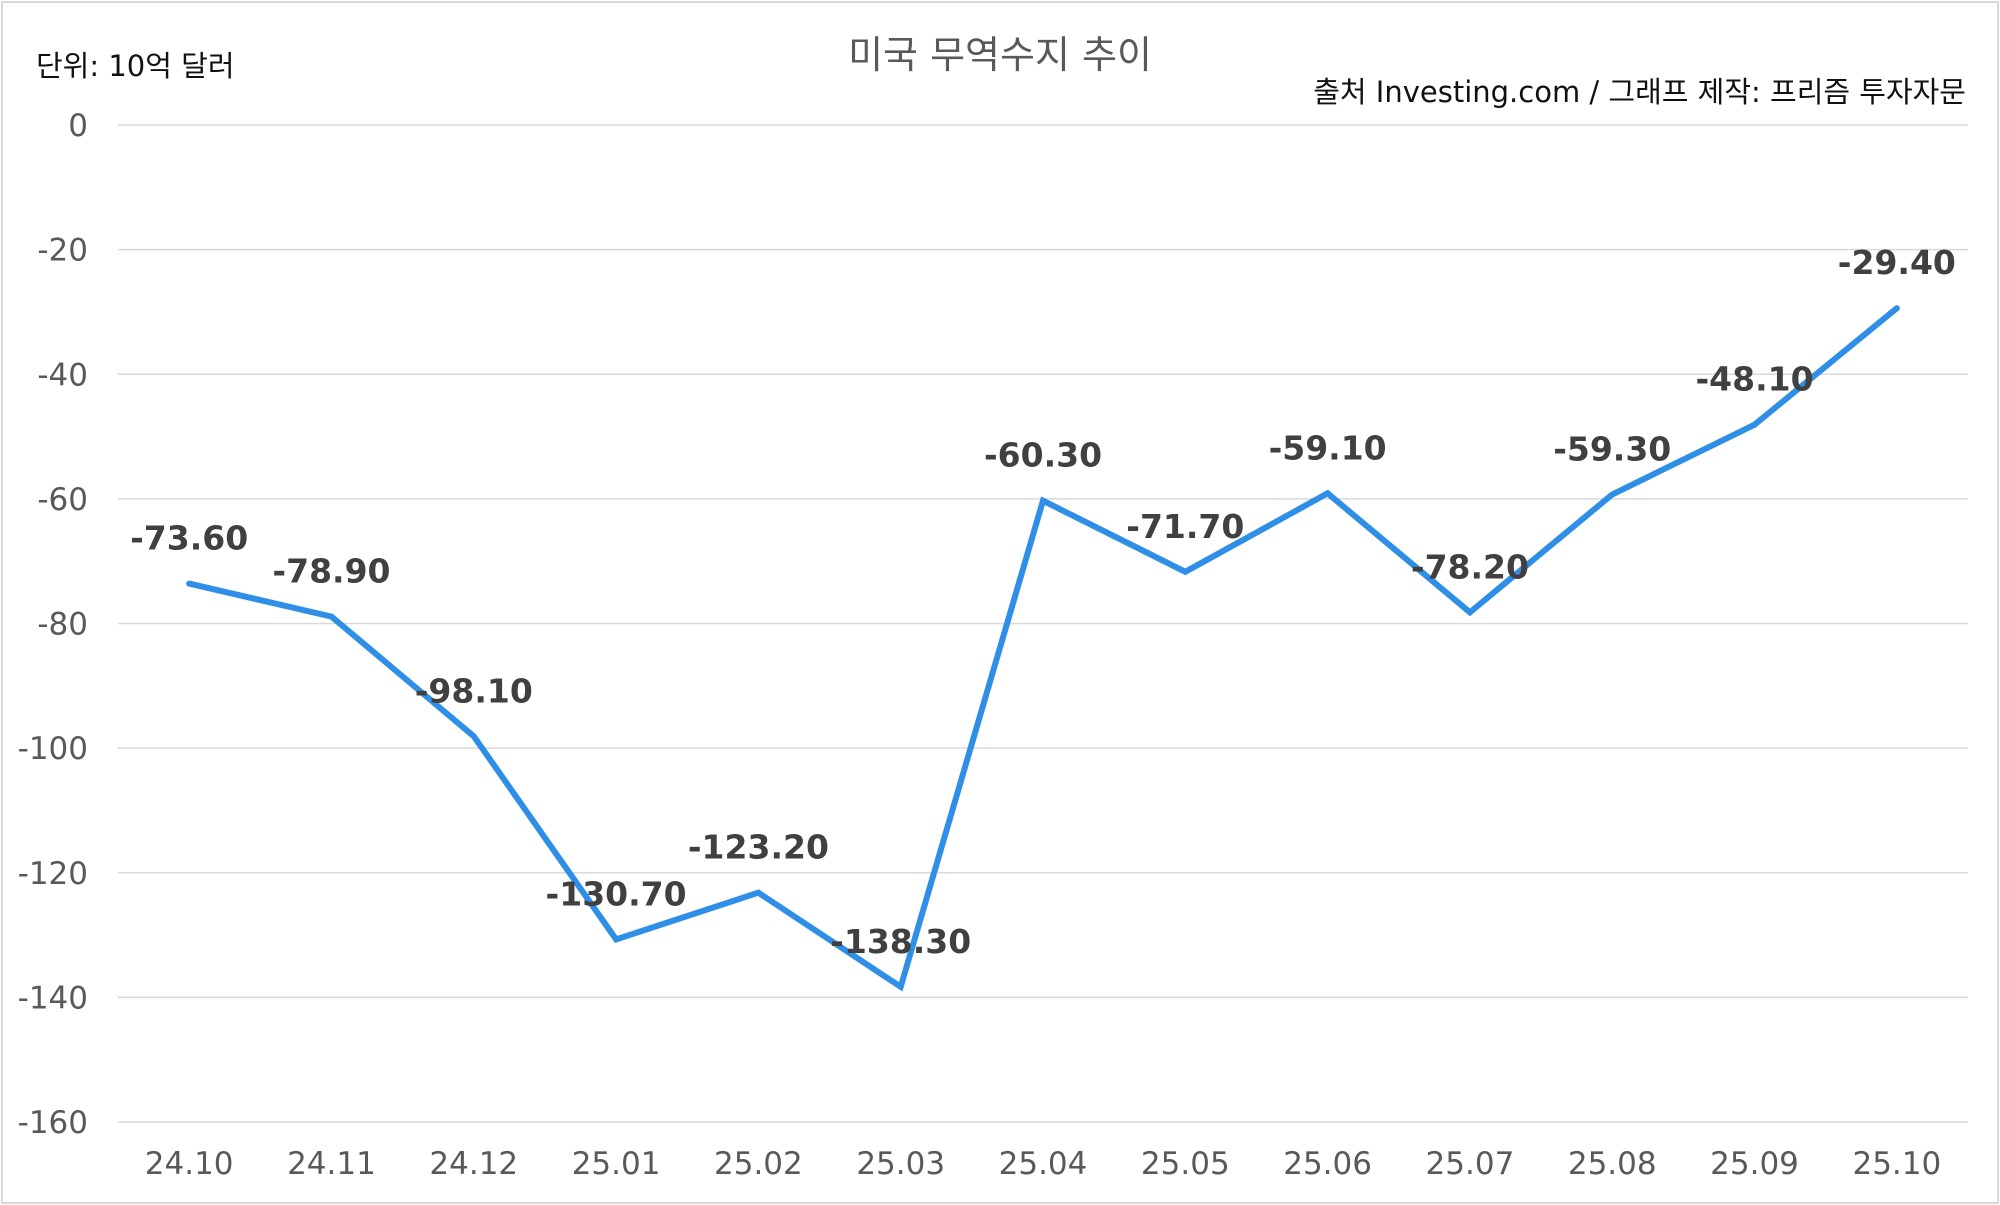 The width and height of the screenshot is (2000, 1205). I want to click on y-tick-label: 0, so click(78, 126).